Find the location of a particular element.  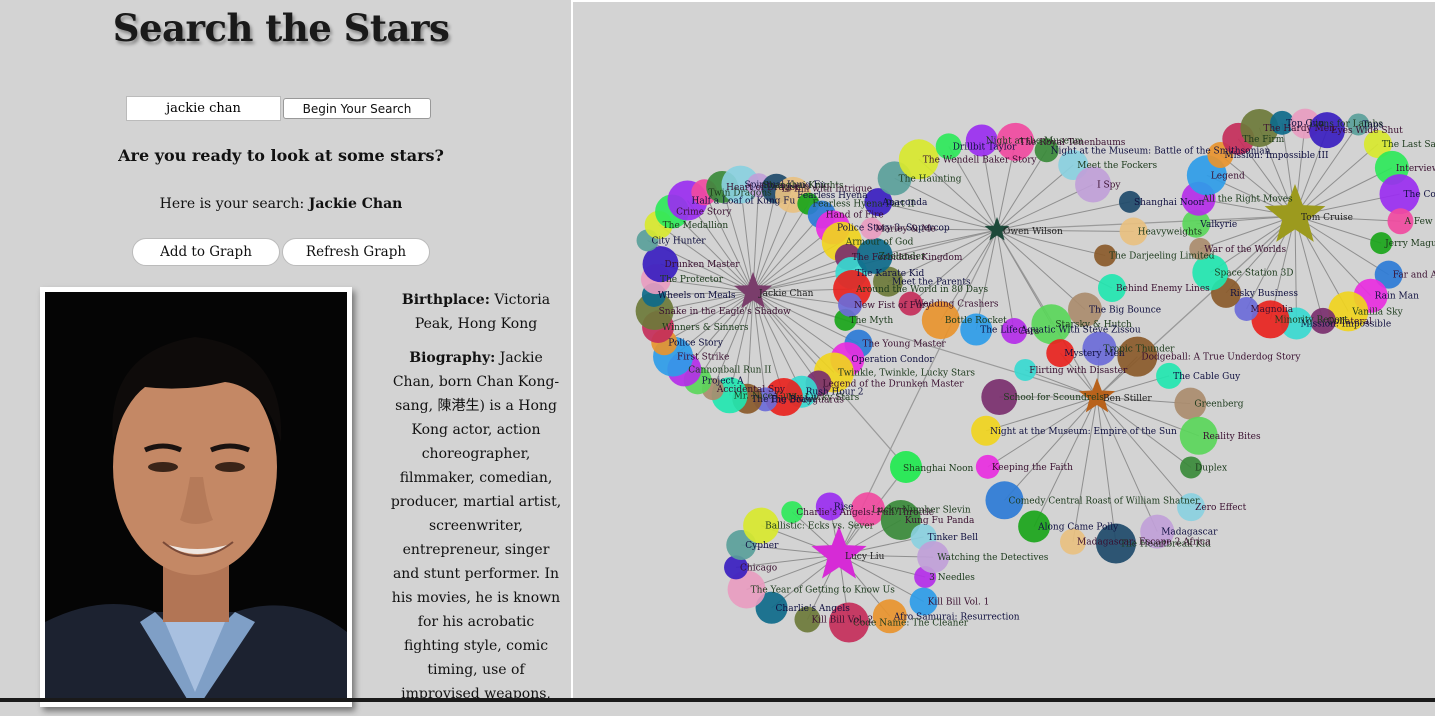

movie-label: War of the Worlds is located at coordinates (1245, 250).